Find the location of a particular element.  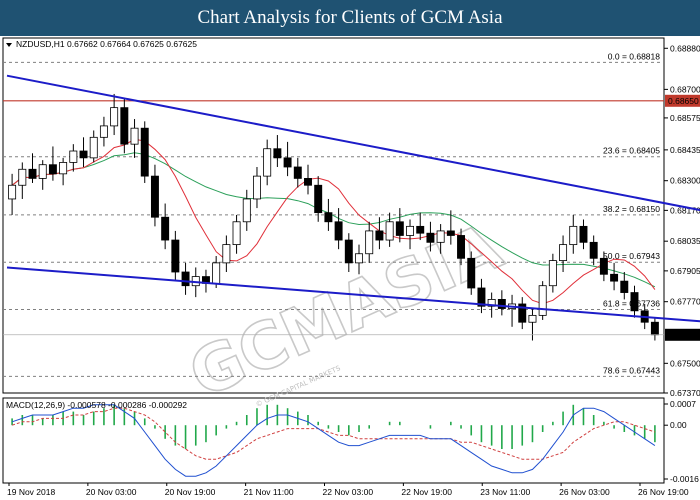

current-price-label: 0.67625 is located at coordinates (683, 335).